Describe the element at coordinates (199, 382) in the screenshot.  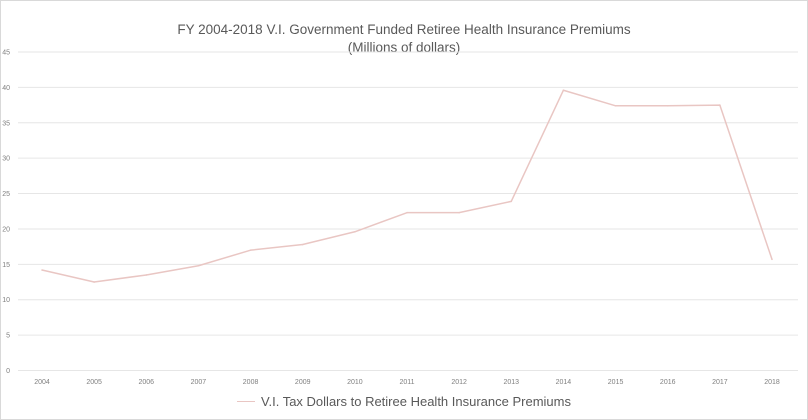
I see `x-tick-label: 2007` at that location.